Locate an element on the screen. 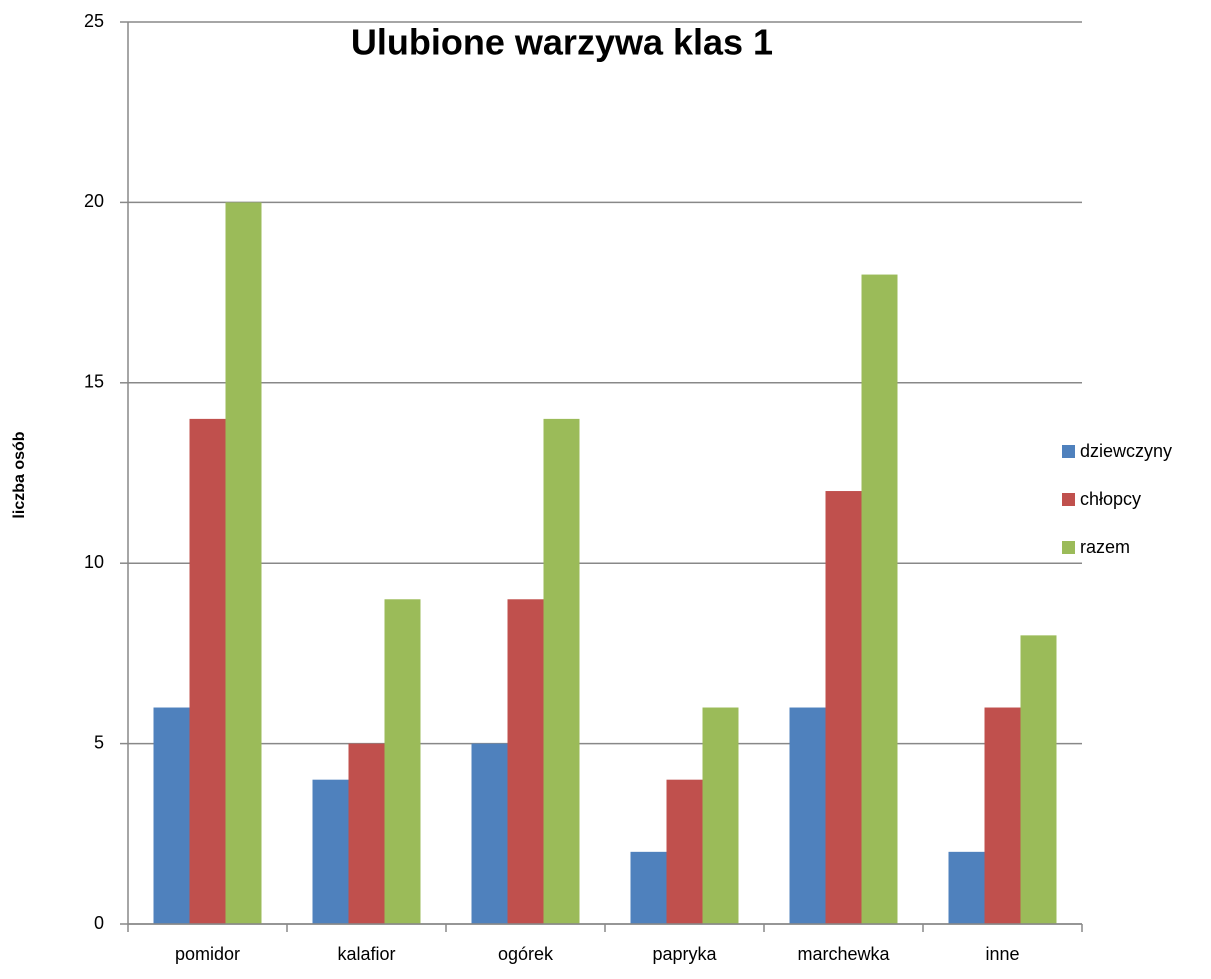 The image size is (1211, 979). x-tick-label: kalafior is located at coordinates (366, 954).